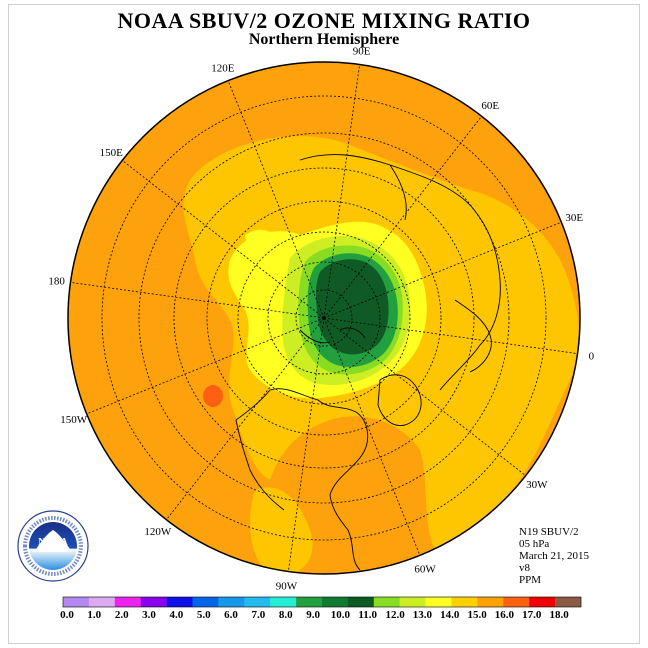 The width and height of the screenshot is (648, 648). What do you see at coordinates (477, 615) in the screenshot?
I see `colorbar-label: 15.0` at bounding box center [477, 615].